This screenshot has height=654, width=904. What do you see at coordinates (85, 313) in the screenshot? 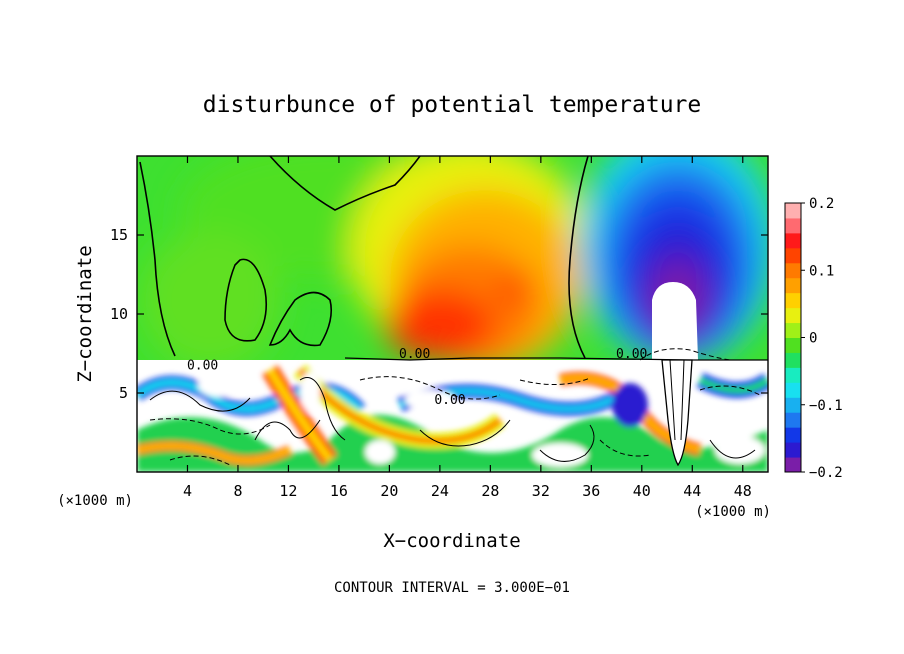
I see `y-axis-label: Z−coordinate` at bounding box center [85, 313].